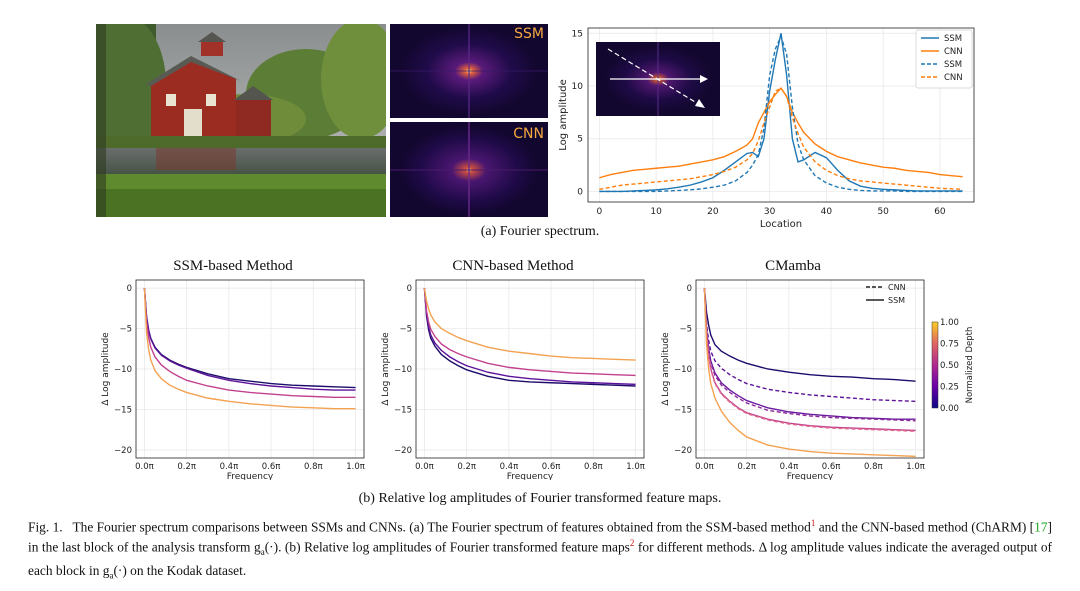 This screenshot has height=591, width=1080. Describe the element at coordinates (513, 266) in the screenshot. I see `panel-title-cnn: CNN-based Method` at that location.